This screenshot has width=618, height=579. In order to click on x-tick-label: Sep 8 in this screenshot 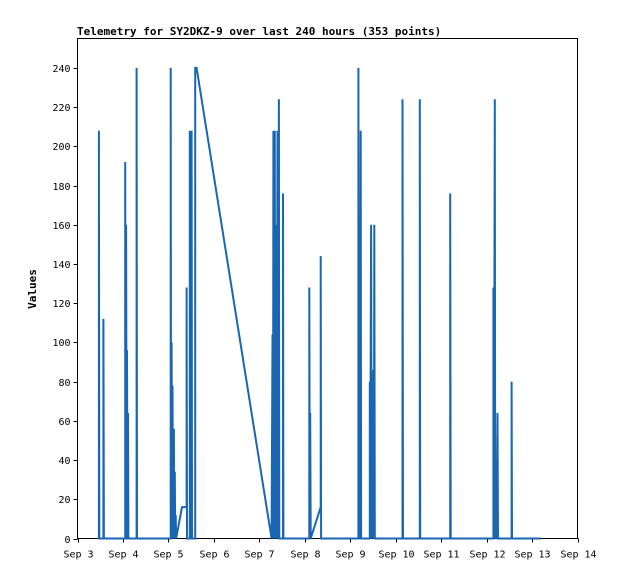, I will do `click(305, 555)`.